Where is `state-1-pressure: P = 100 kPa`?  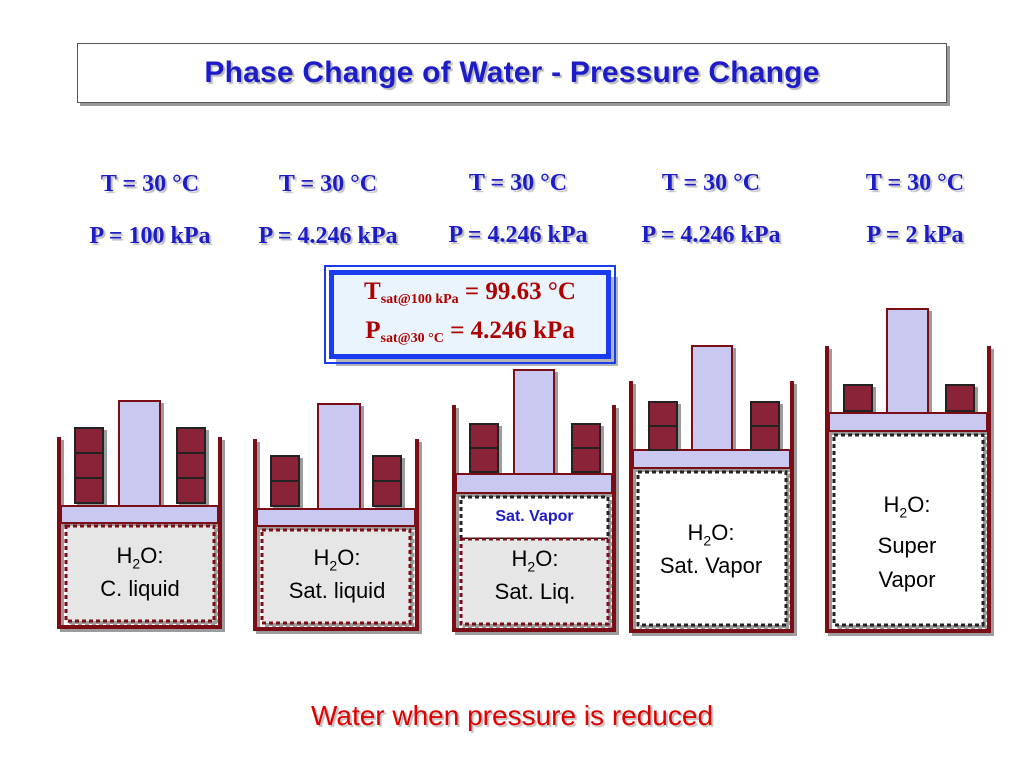 state-1-pressure: P = 100 kPa is located at coordinates (150, 236).